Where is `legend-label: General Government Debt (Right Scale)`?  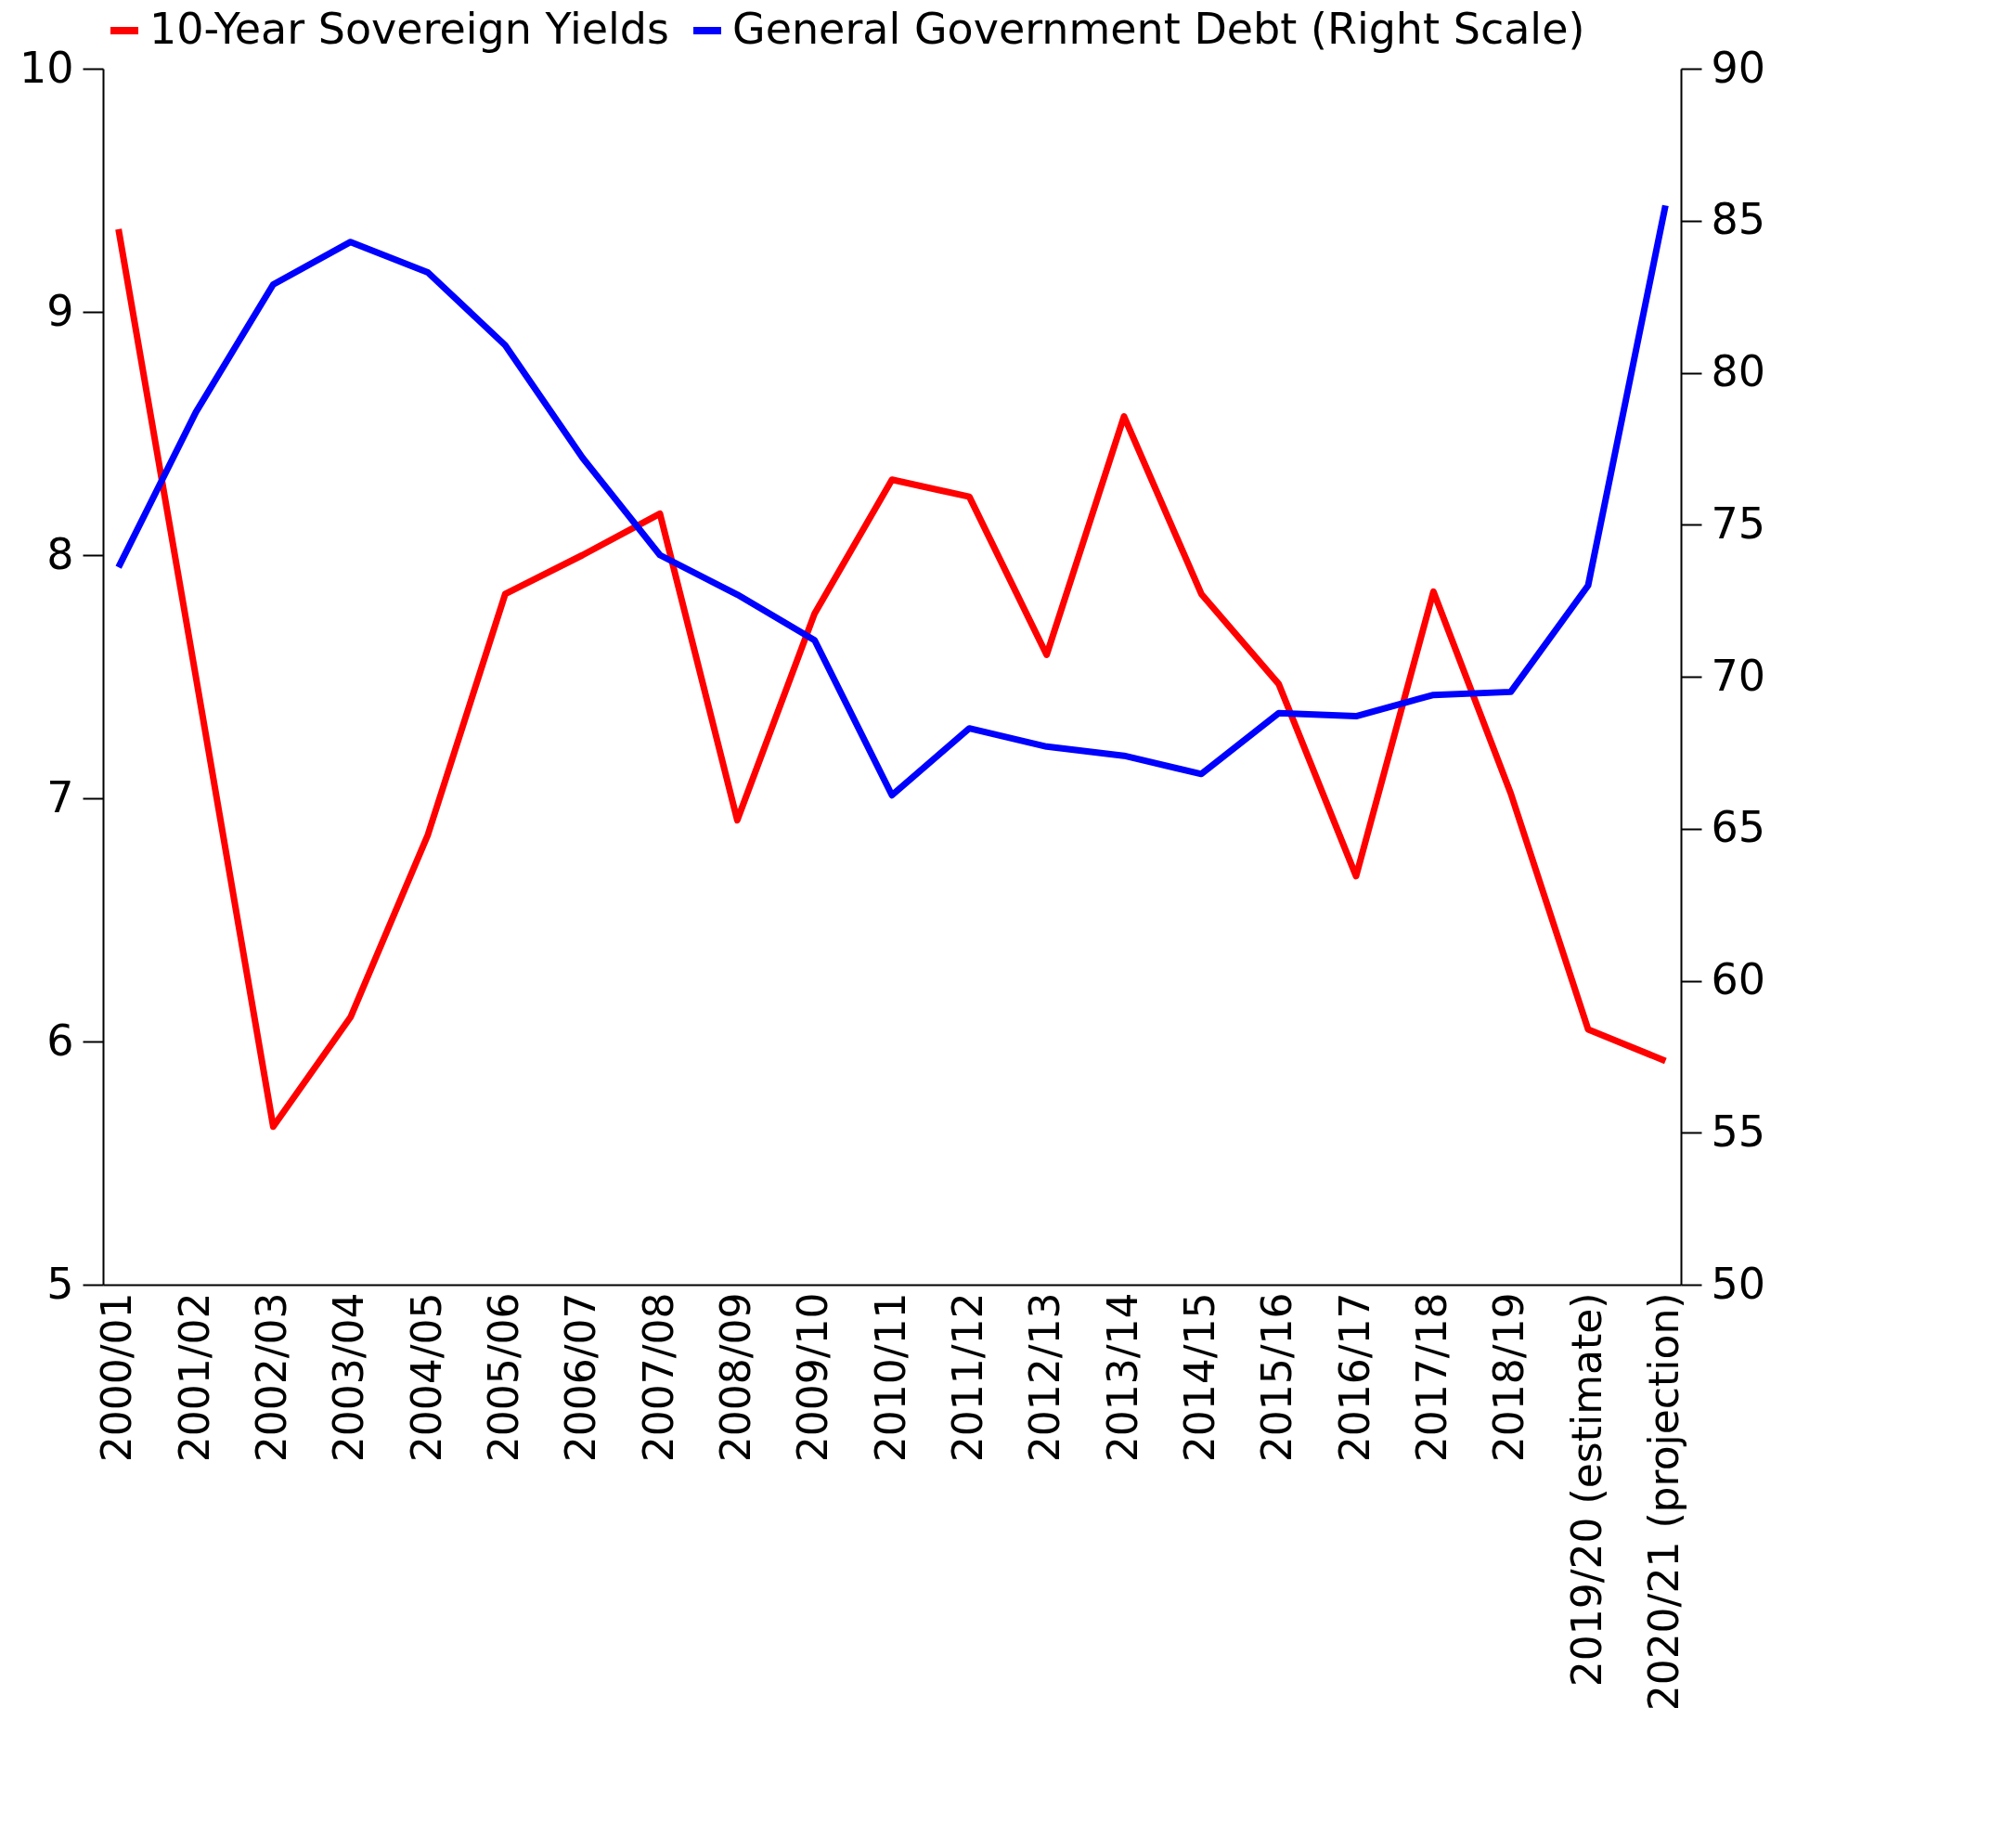
legend-label: General Government Debt (Right Scale) is located at coordinates (1158, 29).